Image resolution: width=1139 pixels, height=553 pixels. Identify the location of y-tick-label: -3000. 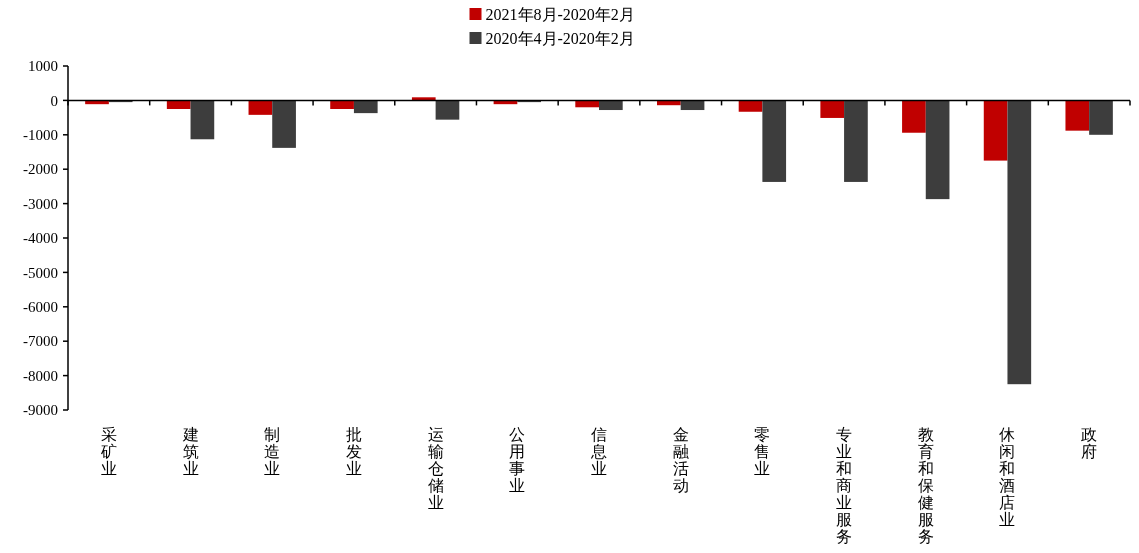
(40, 203).